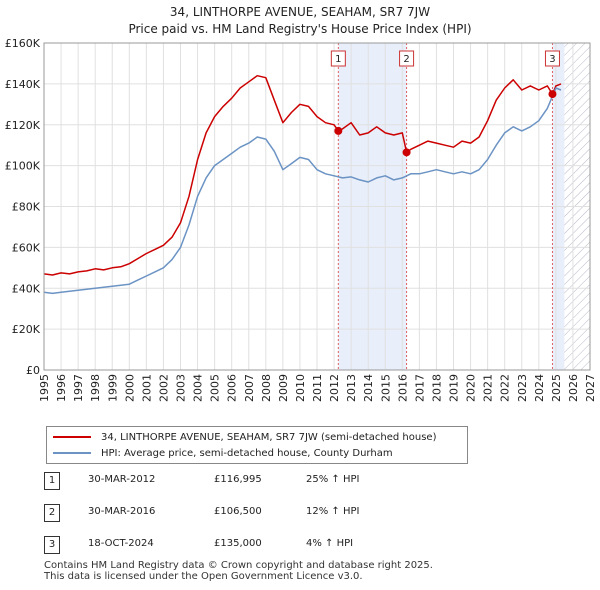 This screenshot has width=600, height=590. Describe the element at coordinates (283, 388) in the screenshot. I see `x-tick-label: 2009` at that location.